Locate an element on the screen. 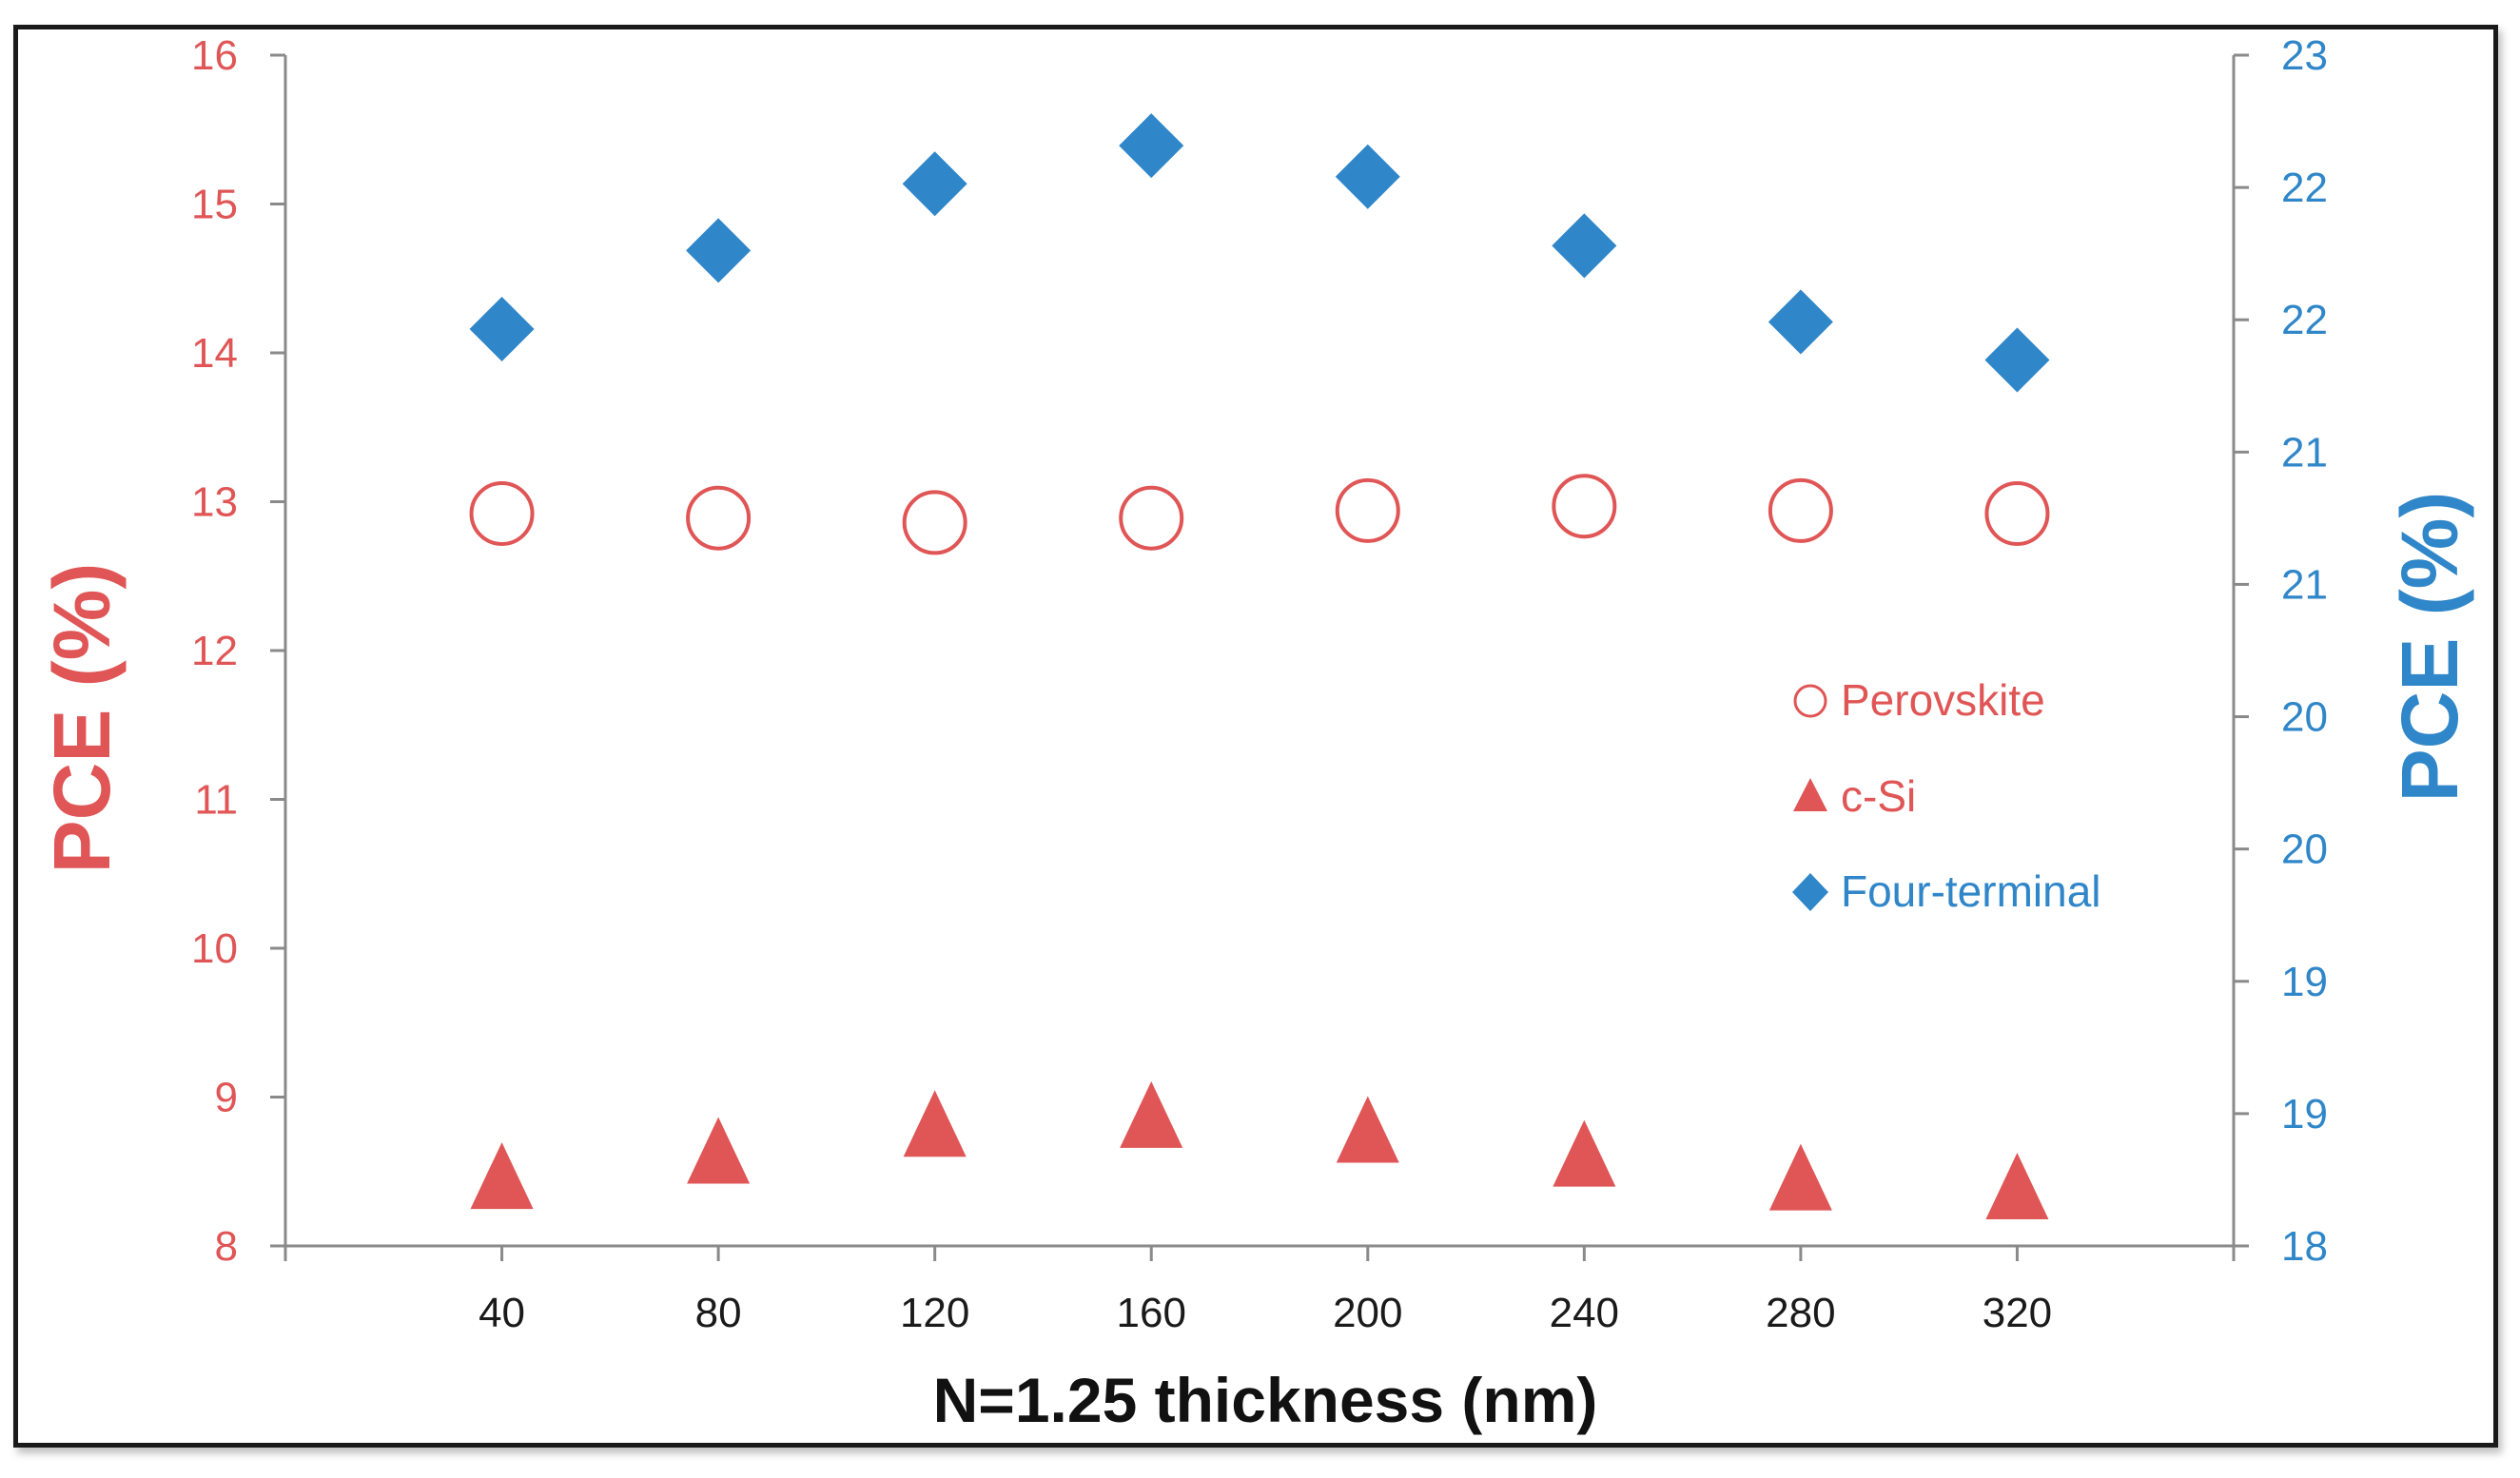 This screenshot has width=2520, height=1478. right-tick-label: 18 is located at coordinates (2304, 1246).